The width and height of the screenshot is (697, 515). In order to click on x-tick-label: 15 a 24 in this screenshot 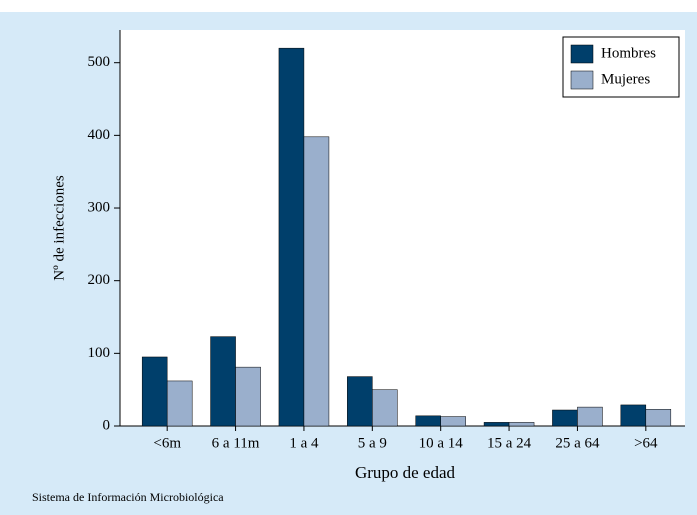, I will do `click(509, 443)`.